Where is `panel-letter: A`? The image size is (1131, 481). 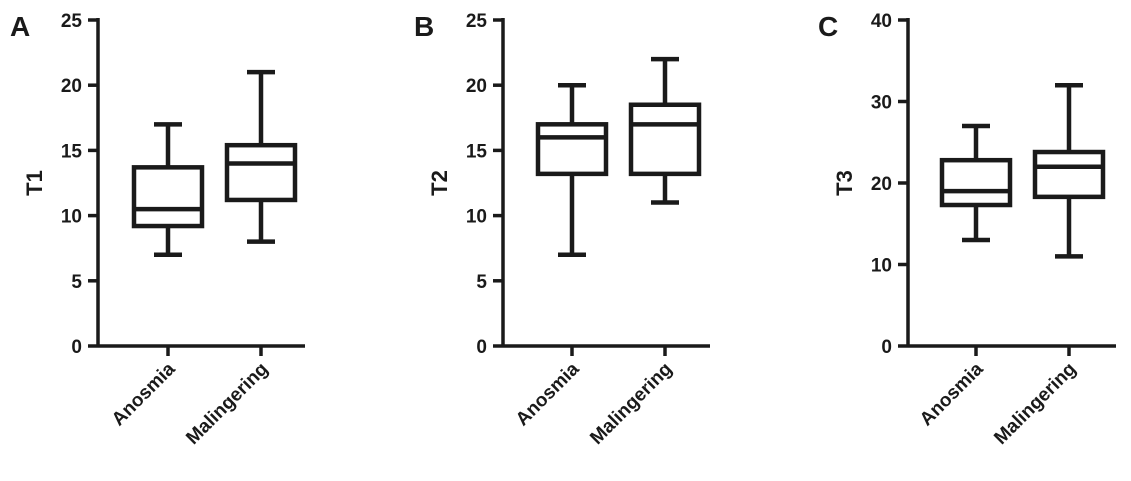 panel-letter: A is located at coordinates (20, 26).